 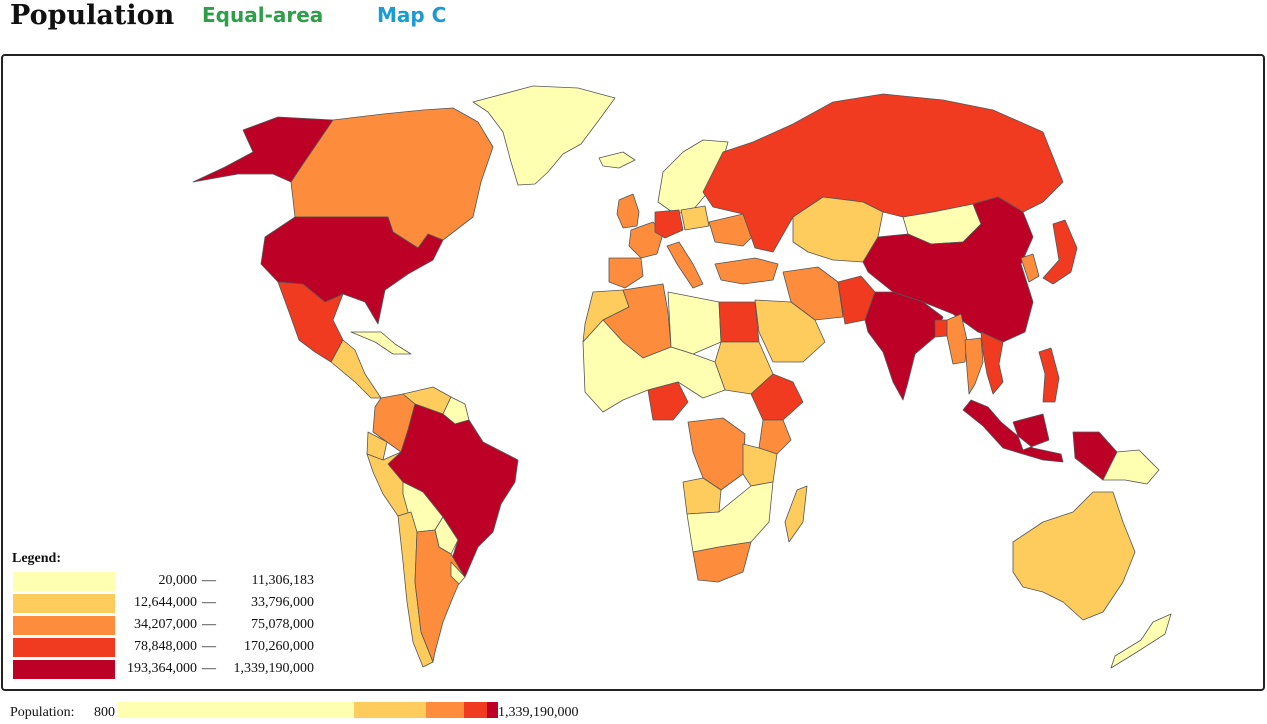 I want to click on region-kenya: Tanzania, so click(x=775, y=437).